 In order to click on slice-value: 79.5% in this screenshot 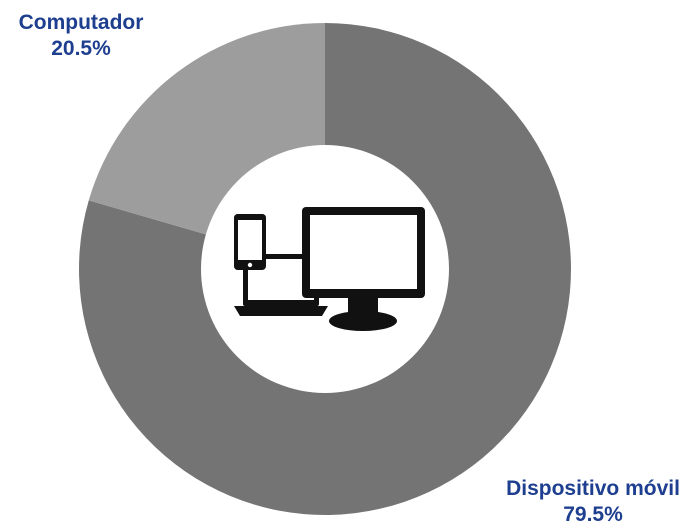, I will do `click(593, 514)`.